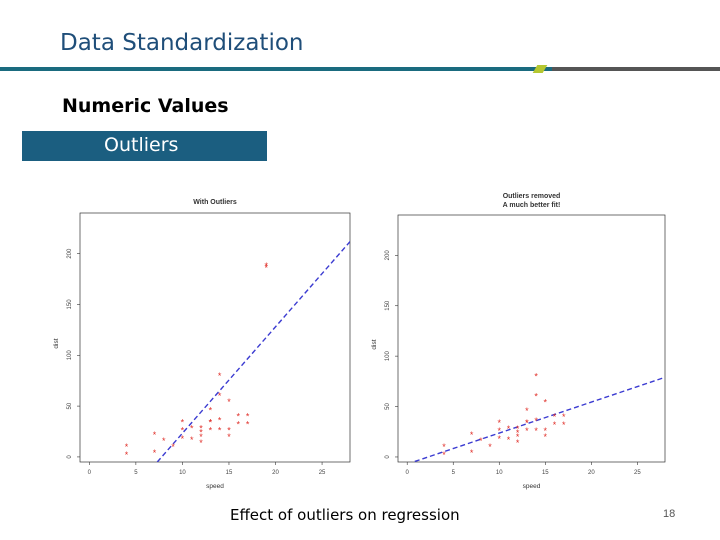 This screenshot has height=540, width=720. What do you see at coordinates (374, 344) in the screenshot?
I see `chart1-ylabel: dist` at bounding box center [374, 344].